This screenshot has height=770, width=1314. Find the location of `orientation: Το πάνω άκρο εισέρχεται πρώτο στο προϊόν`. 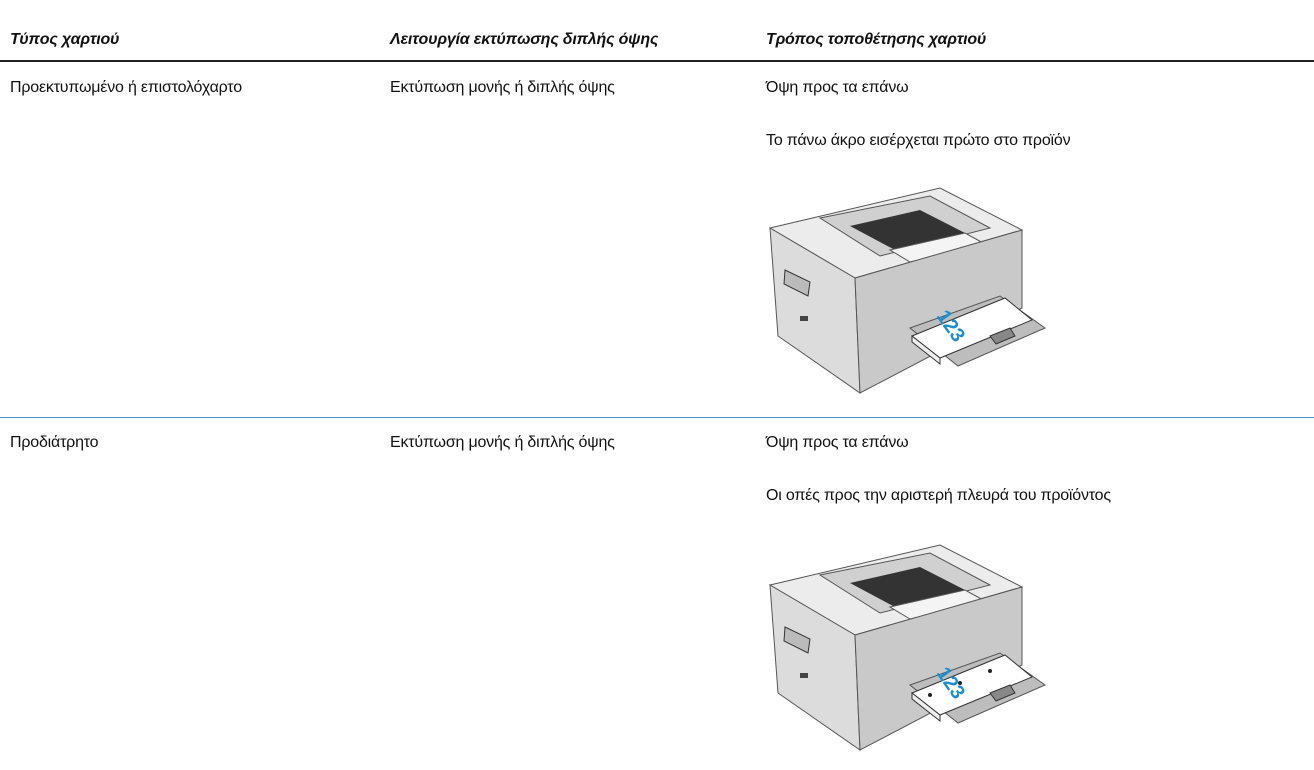

orientation: Το πάνω άκρο εισέρχεται πρώτο στο προϊόν is located at coordinates (918, 140).